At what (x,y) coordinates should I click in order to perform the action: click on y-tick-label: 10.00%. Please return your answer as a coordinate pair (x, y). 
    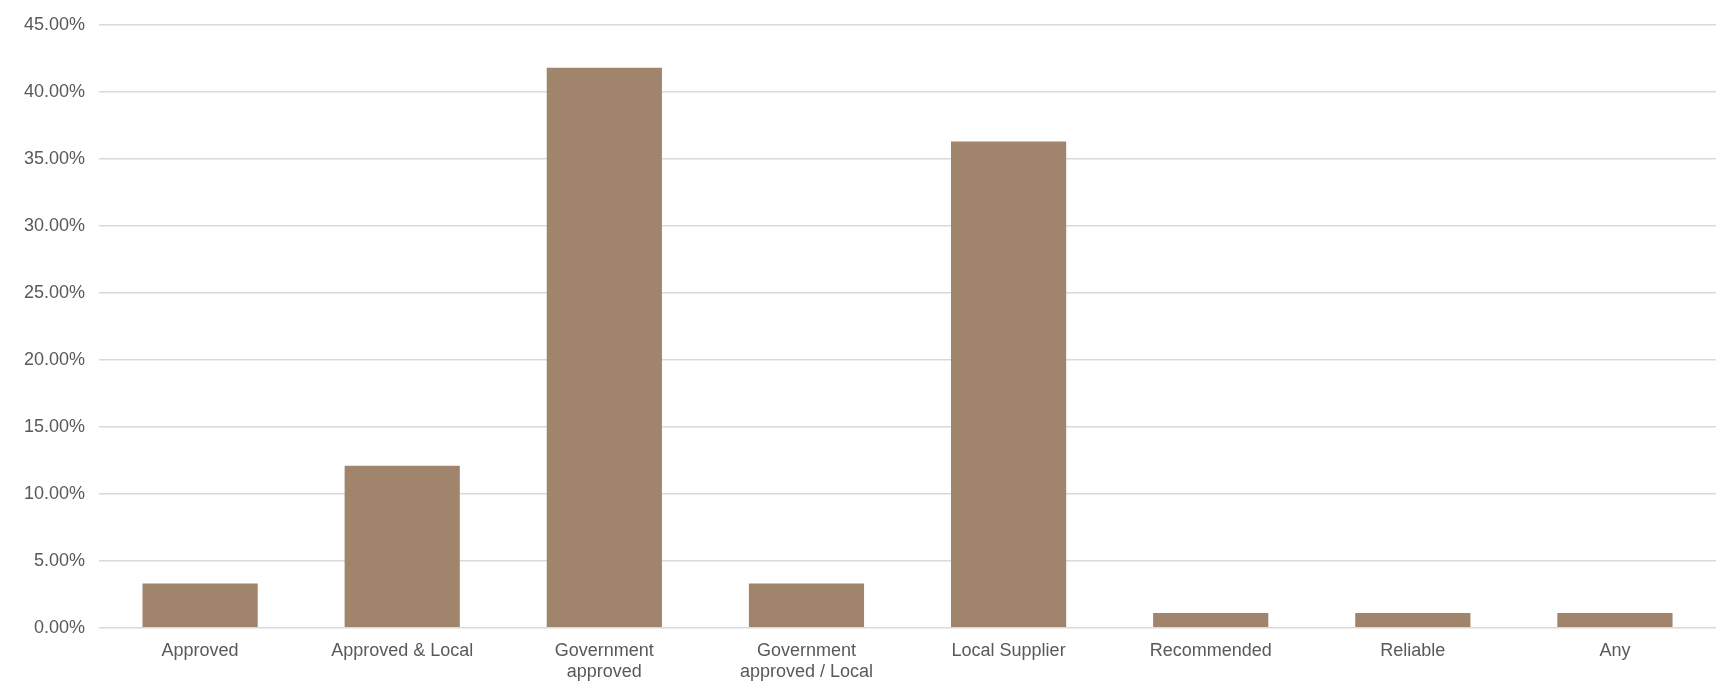
    Looking at the image, I should click on (54, 492).